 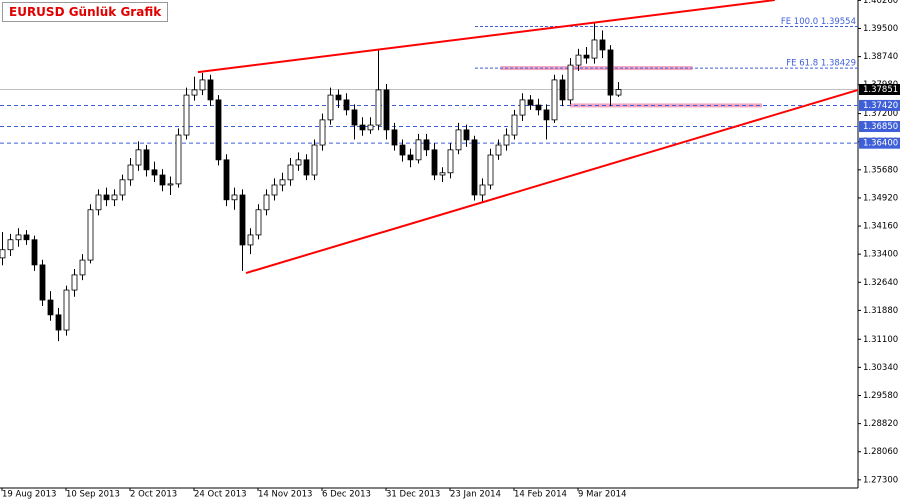 What do you see at coordinates (880, 255) in the screenshot?
I see `y-tick-label: 1.33400` at bounding box center [880, 255].